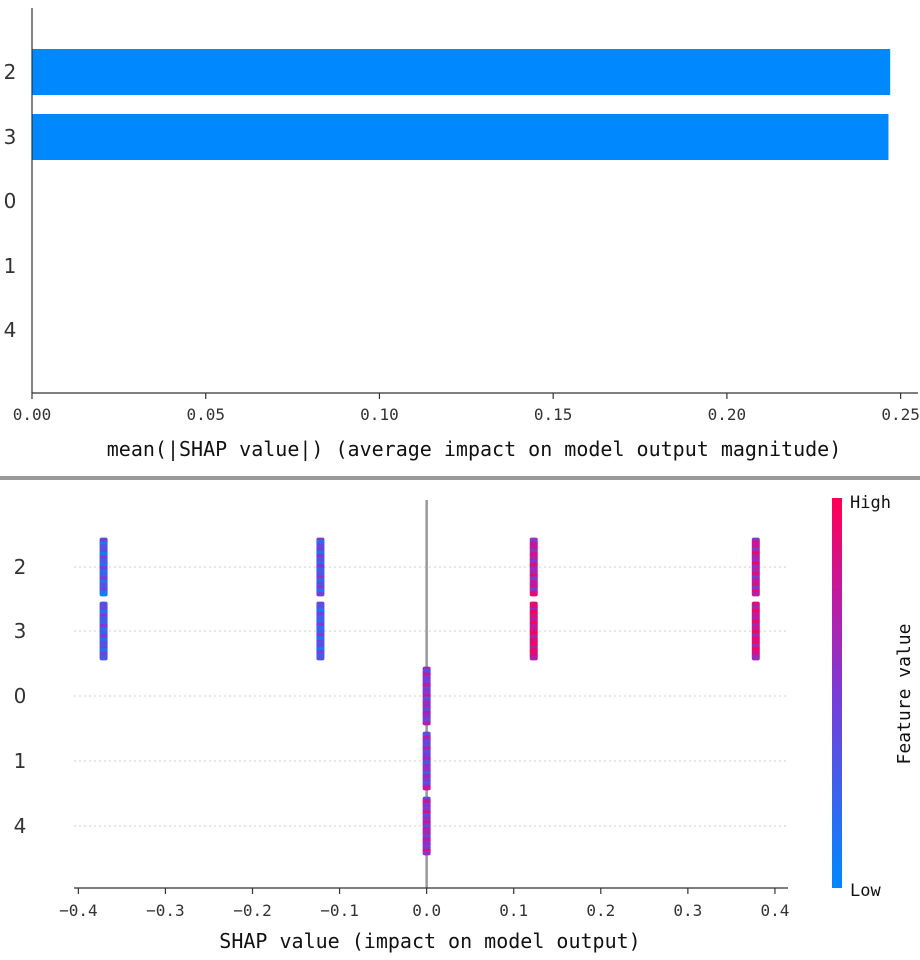 Image resolution: width=920 pixels, height=960 pixels. What do you see at coordinates (429, 941) in the screenshot?
I see `beeswarm-x-axis-title: SHAP value (impact on model output)` at bounding box center [429, 941].